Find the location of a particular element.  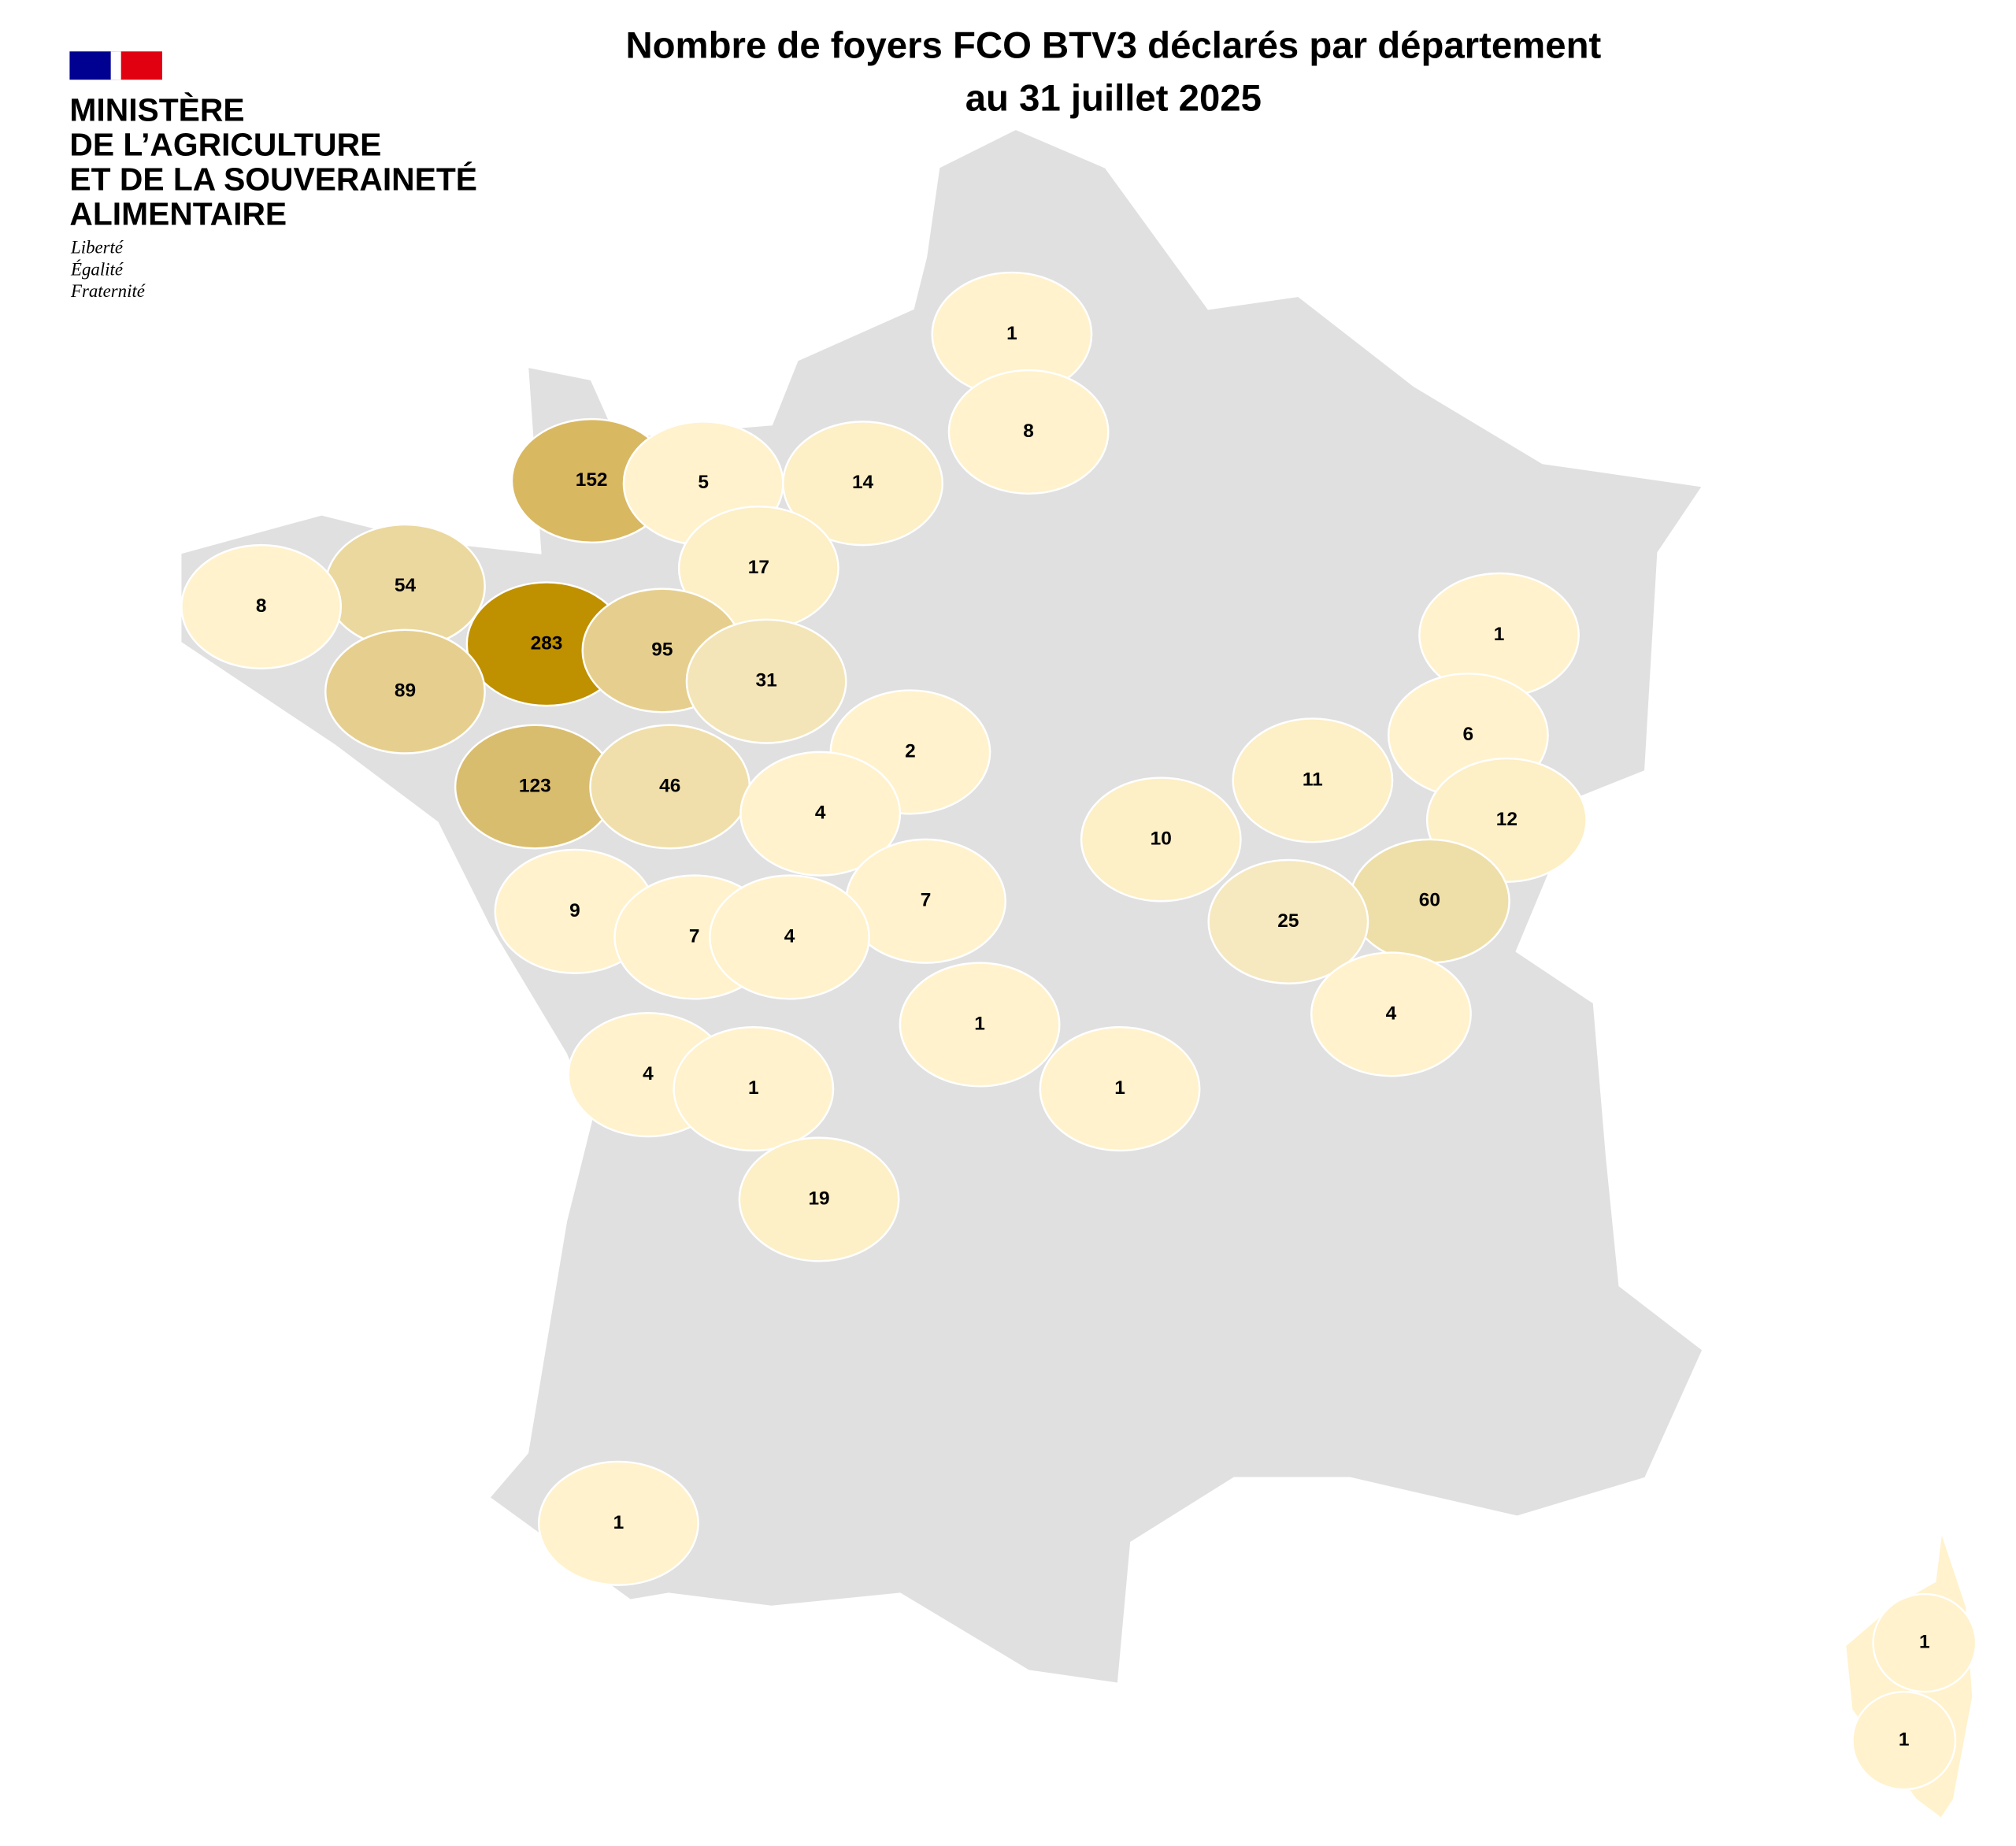

department-value: 19 is located at coordinates (818, 1198).